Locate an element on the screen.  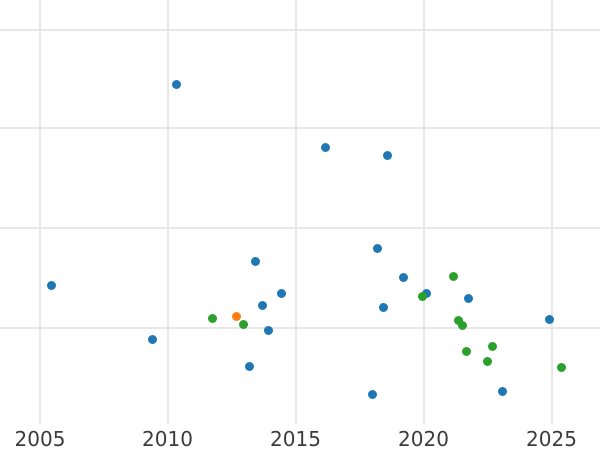
x-tick-label: 2015 is located at coordinates (295, 438).